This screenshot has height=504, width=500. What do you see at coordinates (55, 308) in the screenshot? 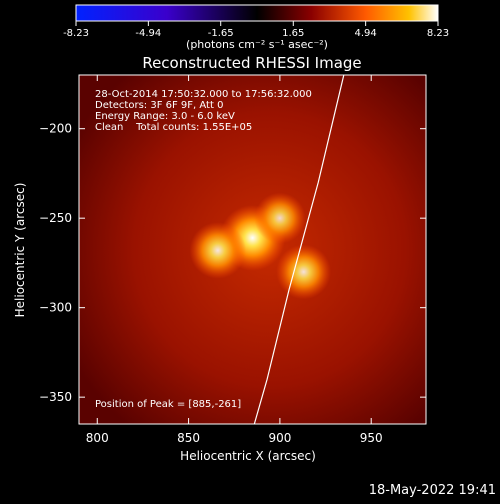
I see `y-tick-label: −300` at bounding box center [55, 308].